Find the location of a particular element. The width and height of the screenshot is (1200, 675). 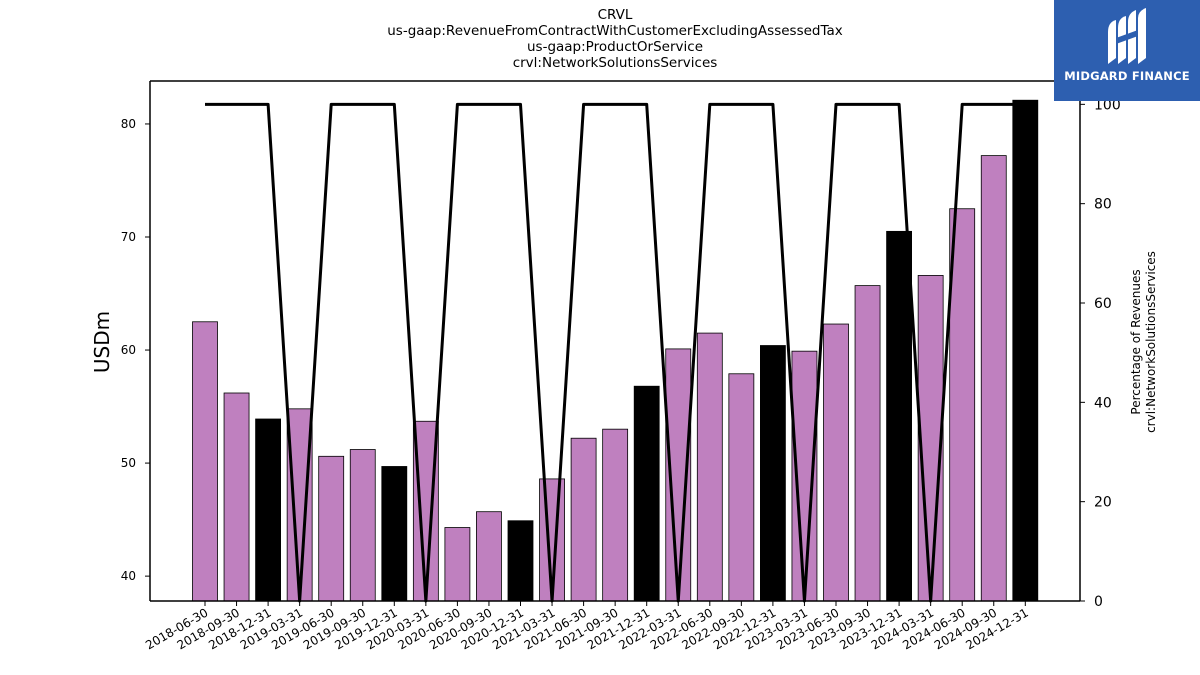

y-tick-label: 40 is located at coordinates (128, 576).